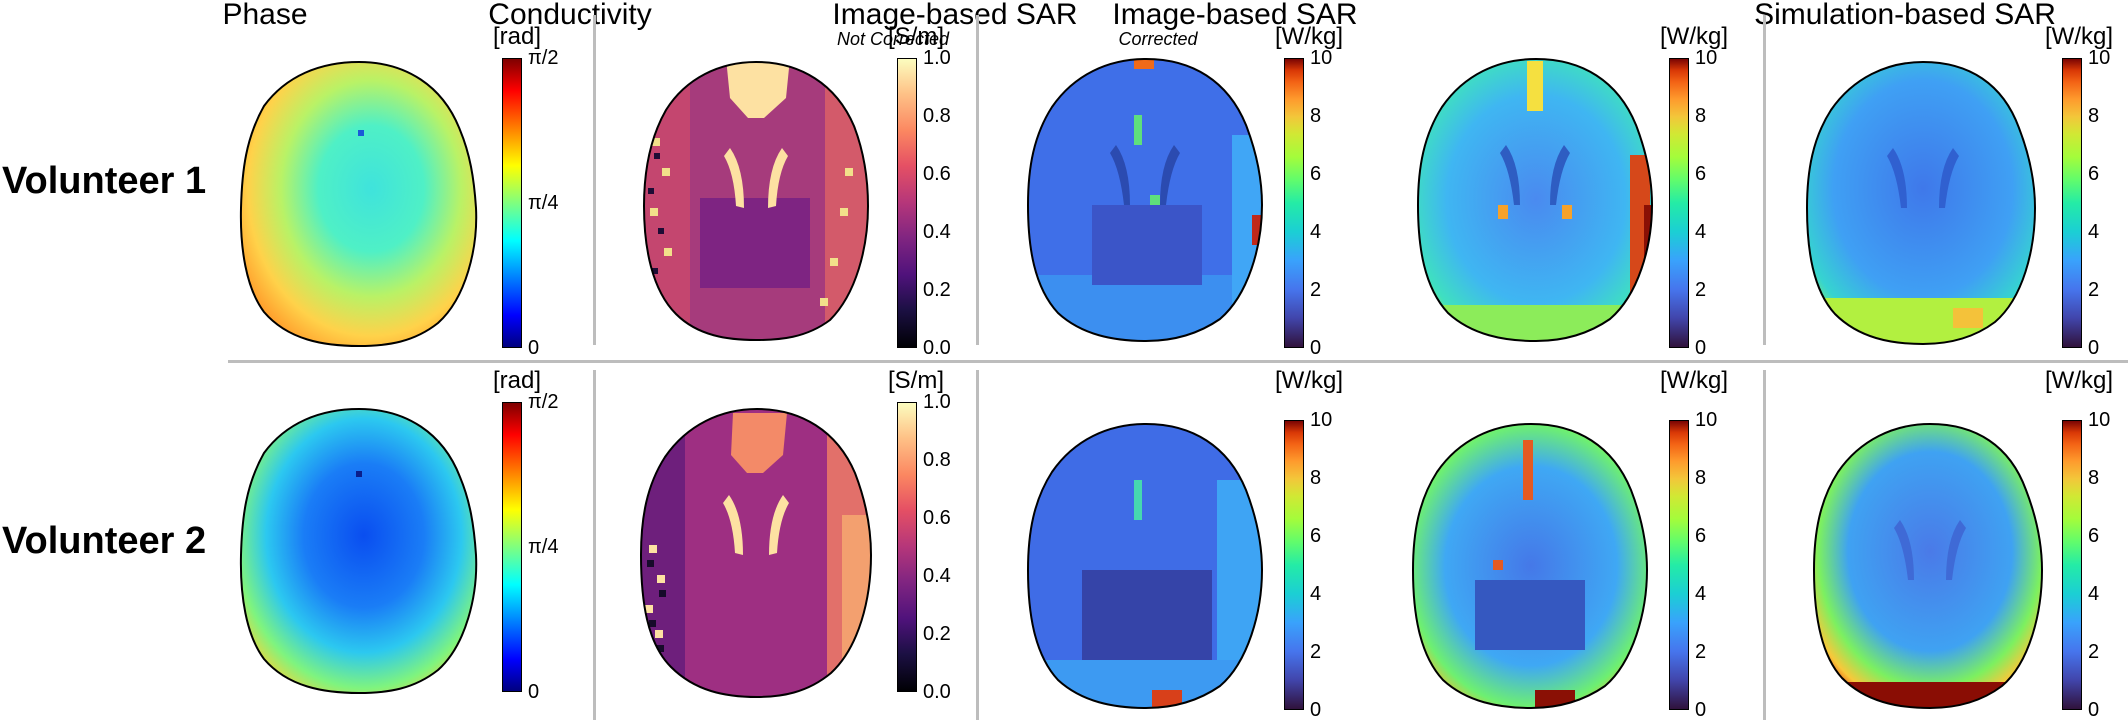  What do you see at coordinates (2099, 58) in the screenshot?
I see `sar-tick-1c-0: 10` at bounding box center [2099, 58].